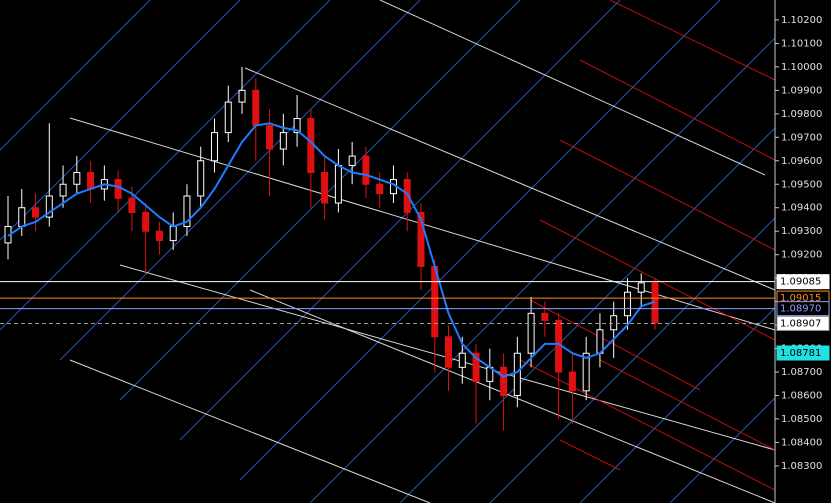 The width and height of the screenshot is (831, 503). Describe the element at coordinates (801, 90) in the screenshot. I see `y-tick-label: 1.09900` at that location.